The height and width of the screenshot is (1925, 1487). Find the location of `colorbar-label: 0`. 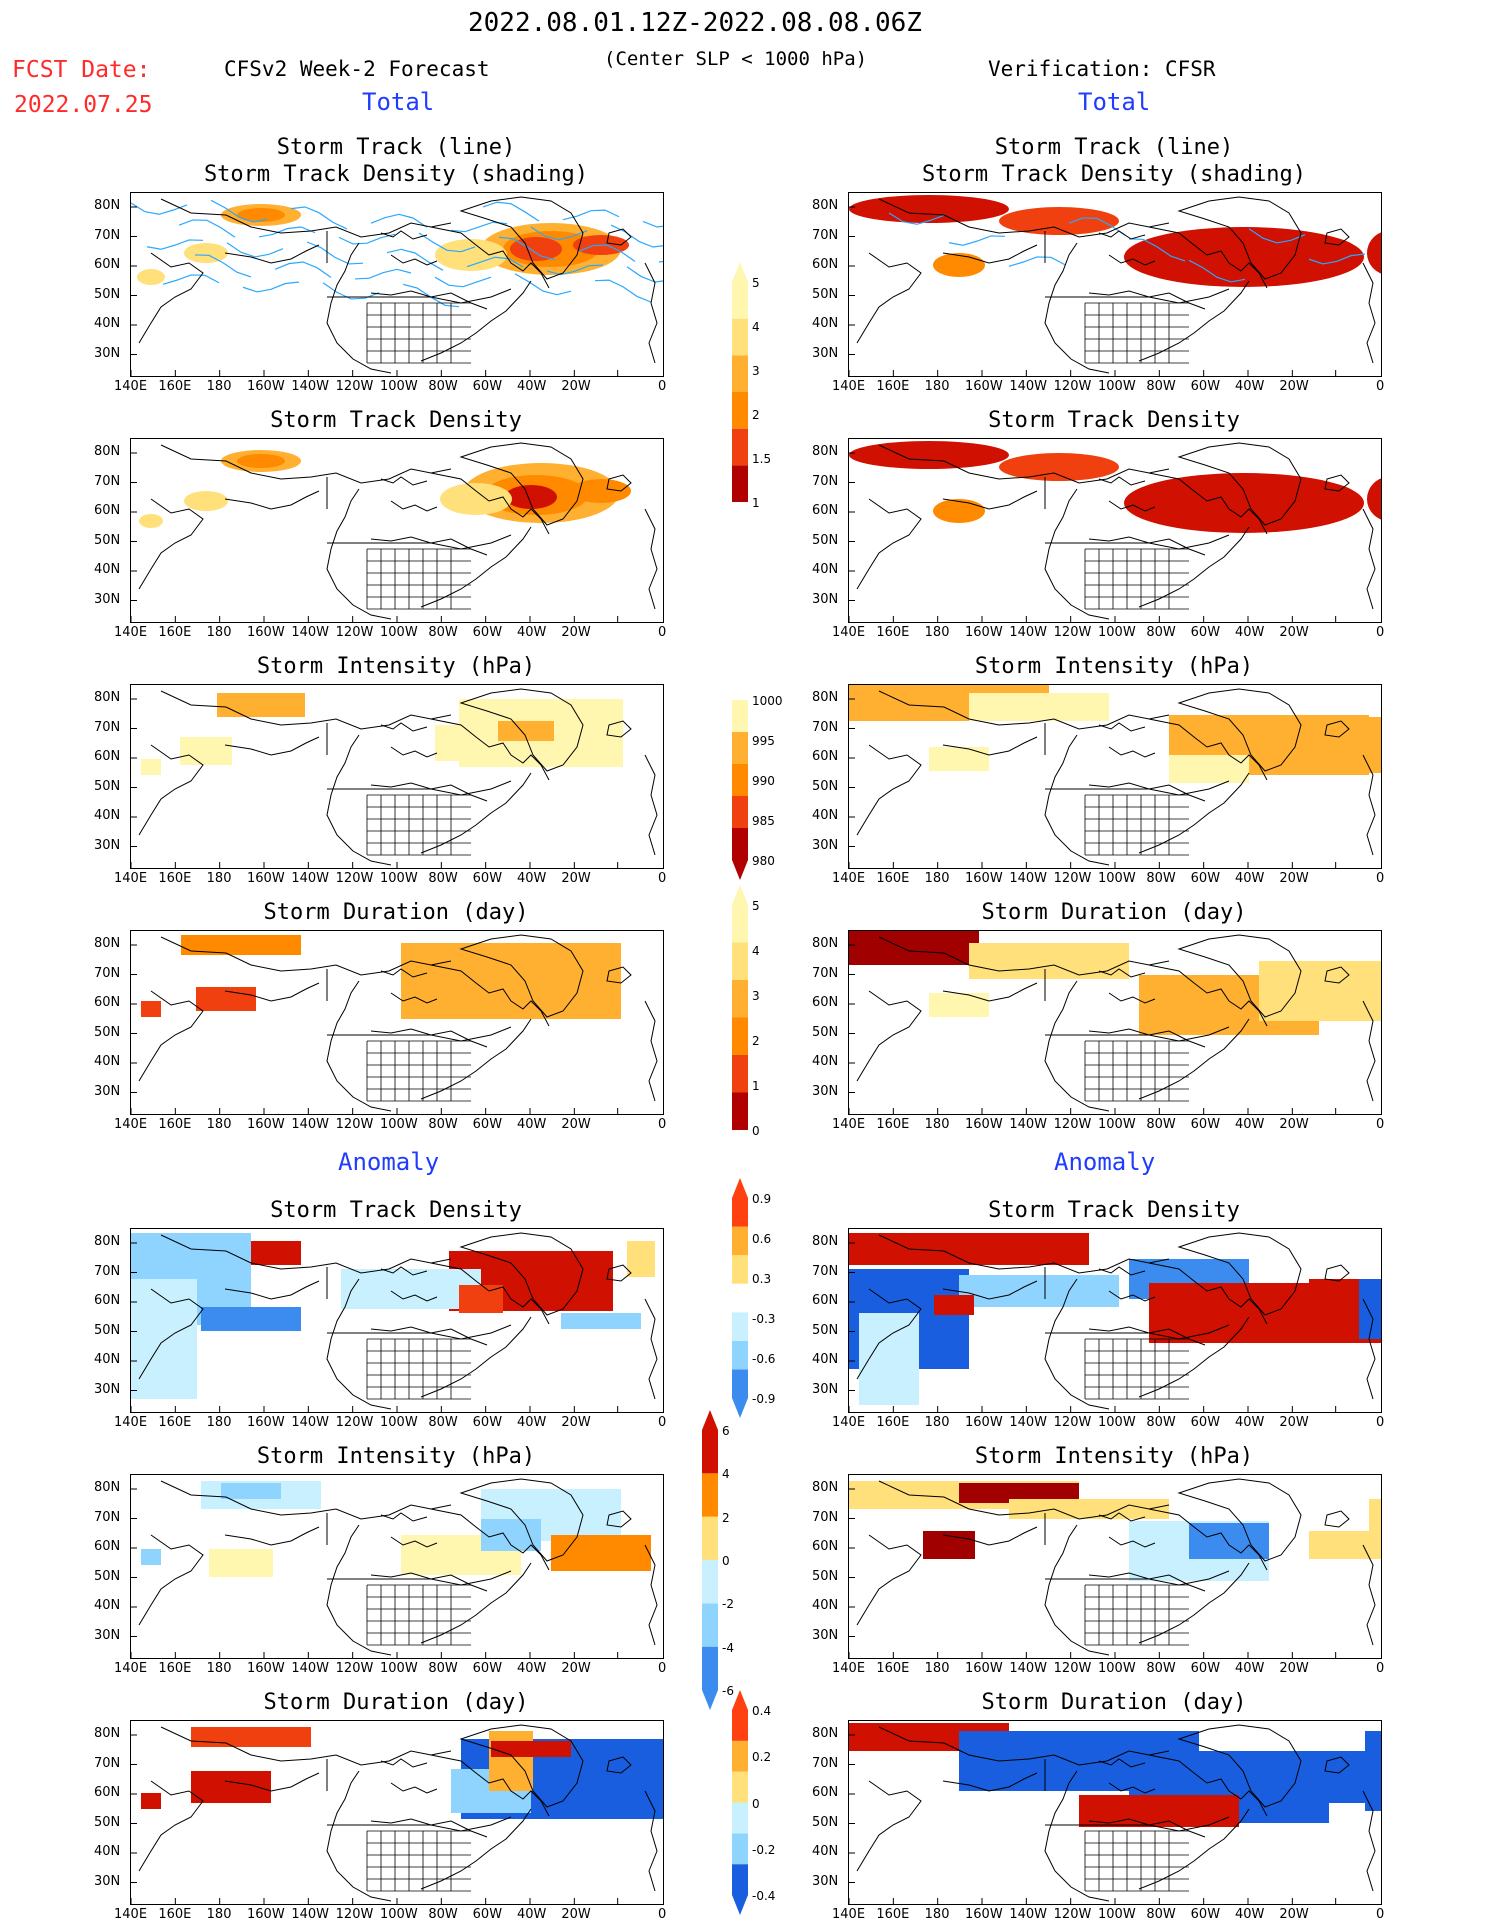

colorbar-label: 0 is located at coordinates (756, 1131).